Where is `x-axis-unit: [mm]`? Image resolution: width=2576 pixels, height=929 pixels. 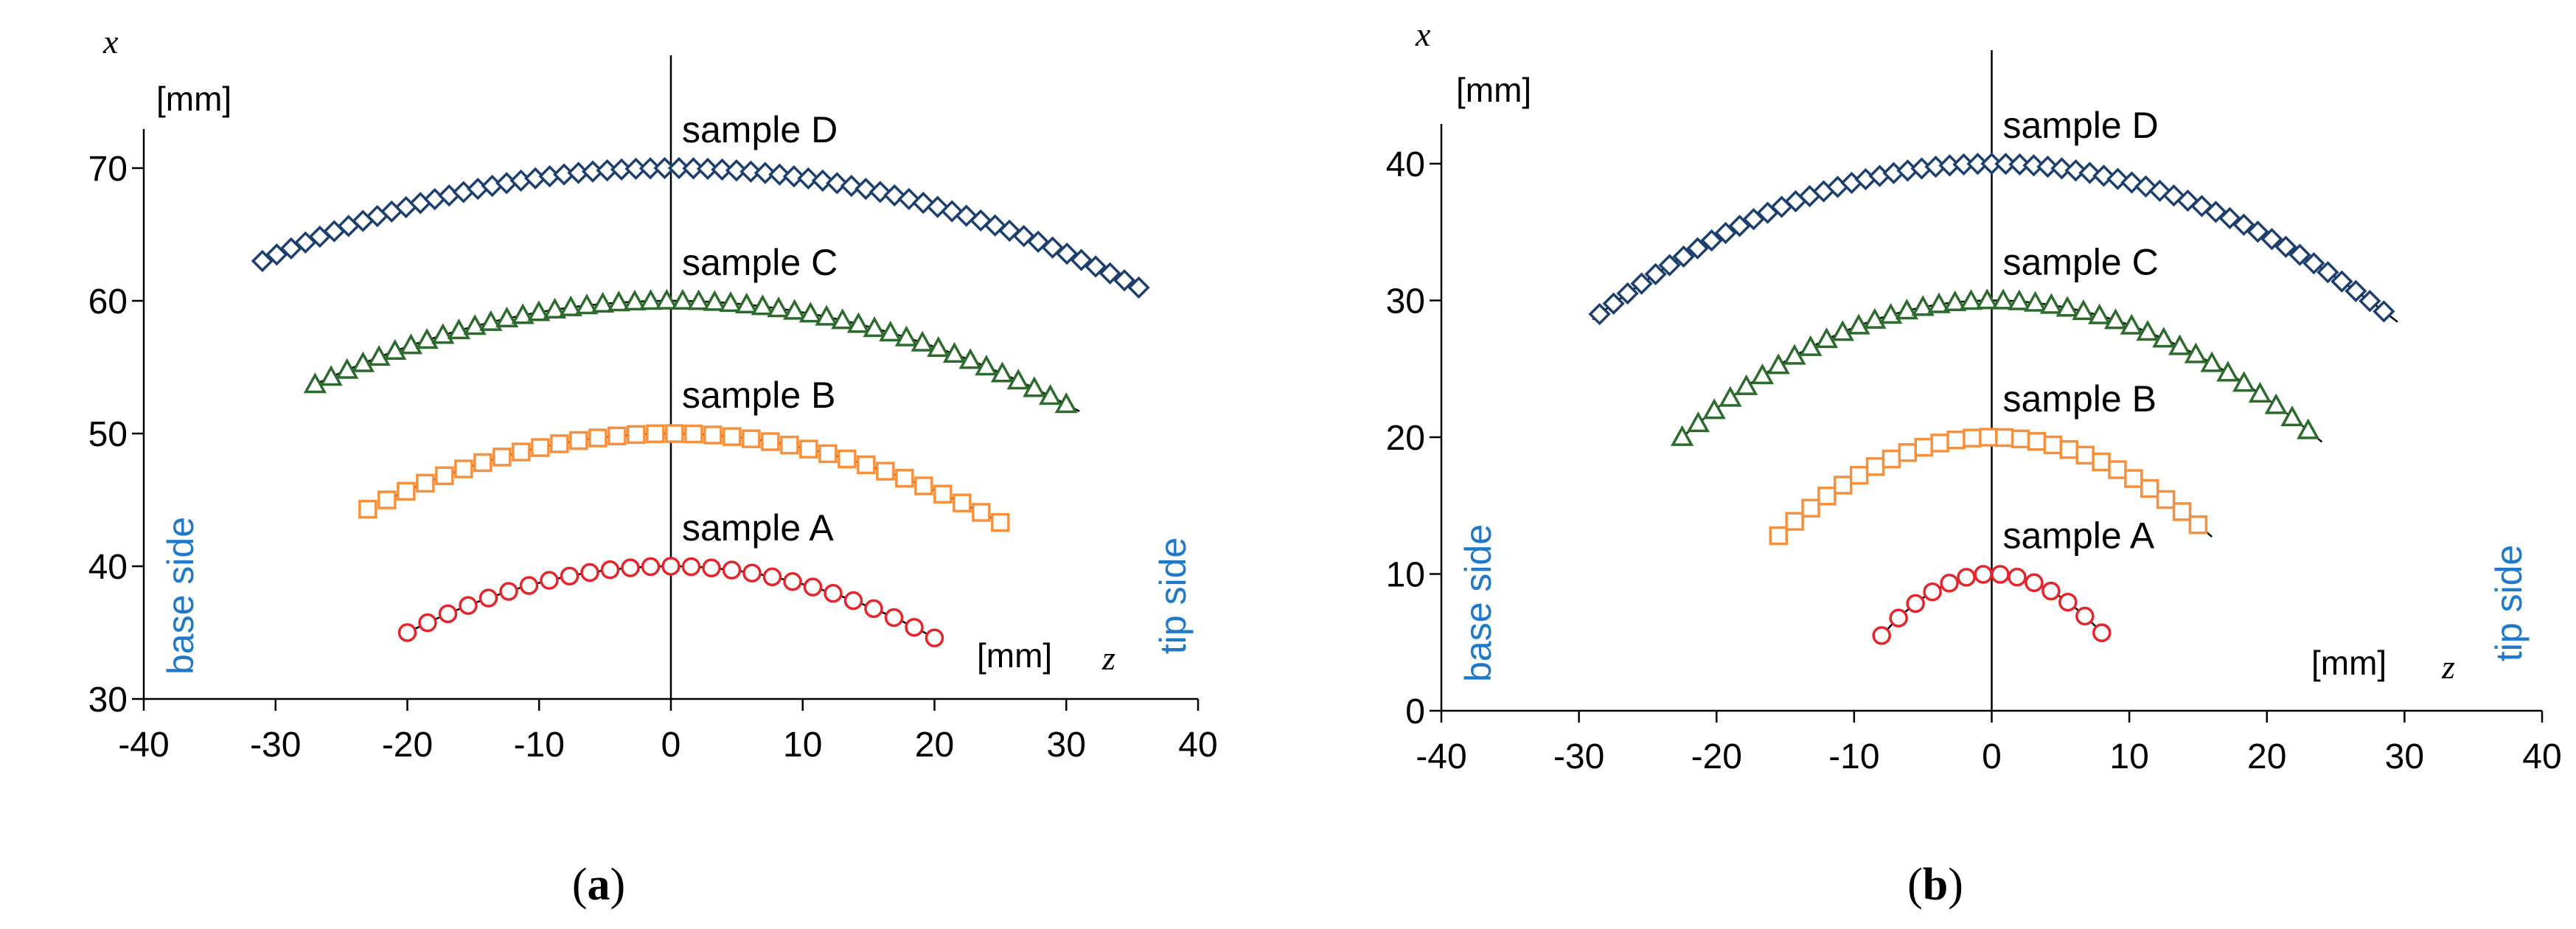 x-axis-unit: [mm] is located at coordinates (2349, 663).